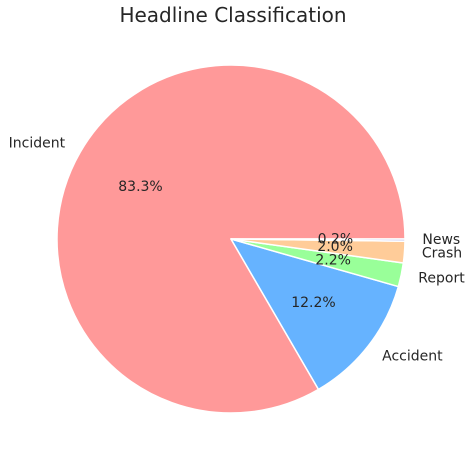 The image size is (466, 474). What do you see at coordinates (442, 253) in the screenshot?
I see `slice-label-crash: Crash` at bounding box center [442, 253].